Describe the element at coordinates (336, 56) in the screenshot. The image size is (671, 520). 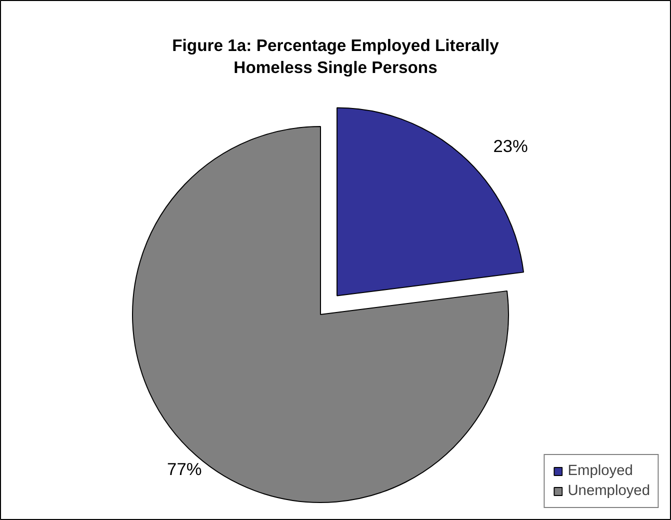
I see `chart-title: Figure 1a: Percentage Employed Literally Homeless Single Persons` at that location.